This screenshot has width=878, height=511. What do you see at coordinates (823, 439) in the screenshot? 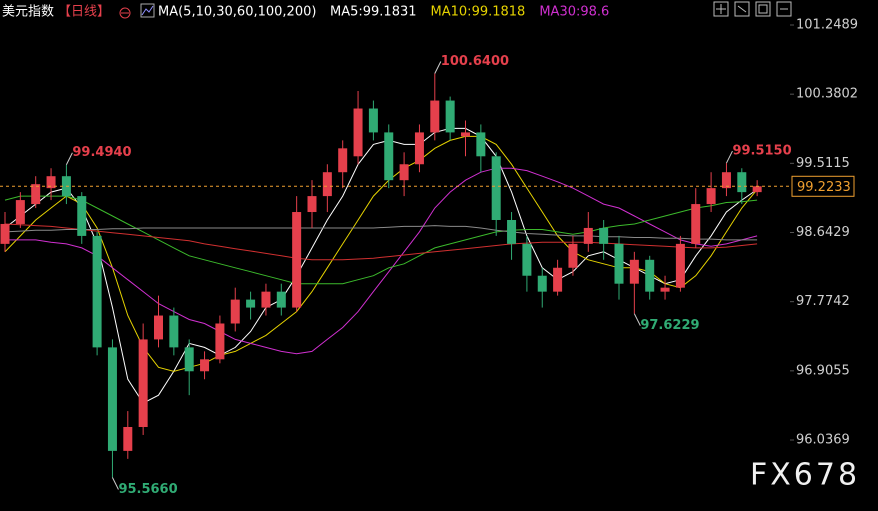
I see `y-tick-label: 96.0369` at bounding box center [823, 439].